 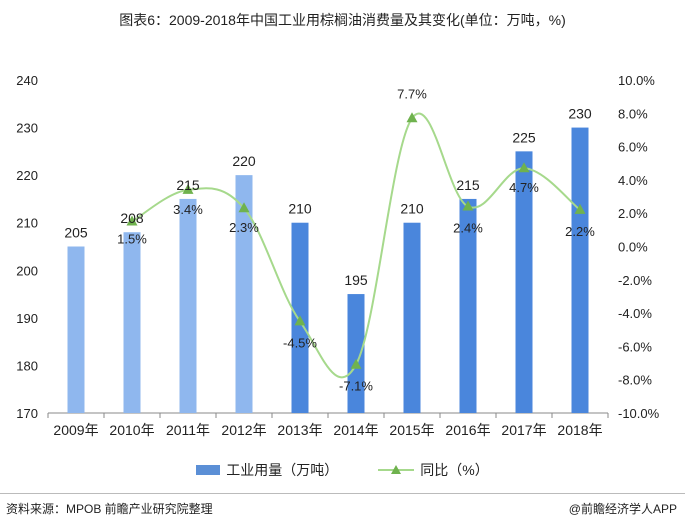 I want to click on y-left-tick-label: 210, so click(x=27, y=223).